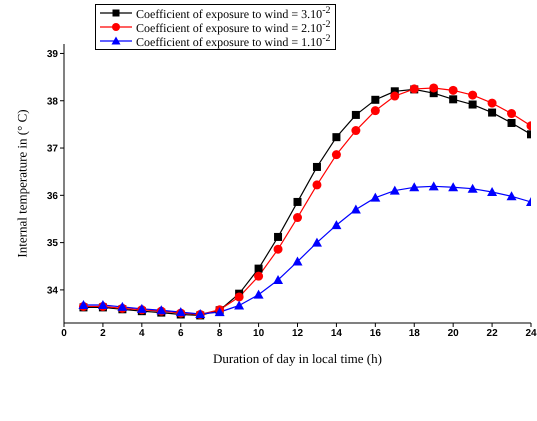 This screenshot has height=421, width=537. What do you see at coordinates (492, 334) in the screenshot?
I see `x-tick-label: 22` at bounding box center [492, 334].